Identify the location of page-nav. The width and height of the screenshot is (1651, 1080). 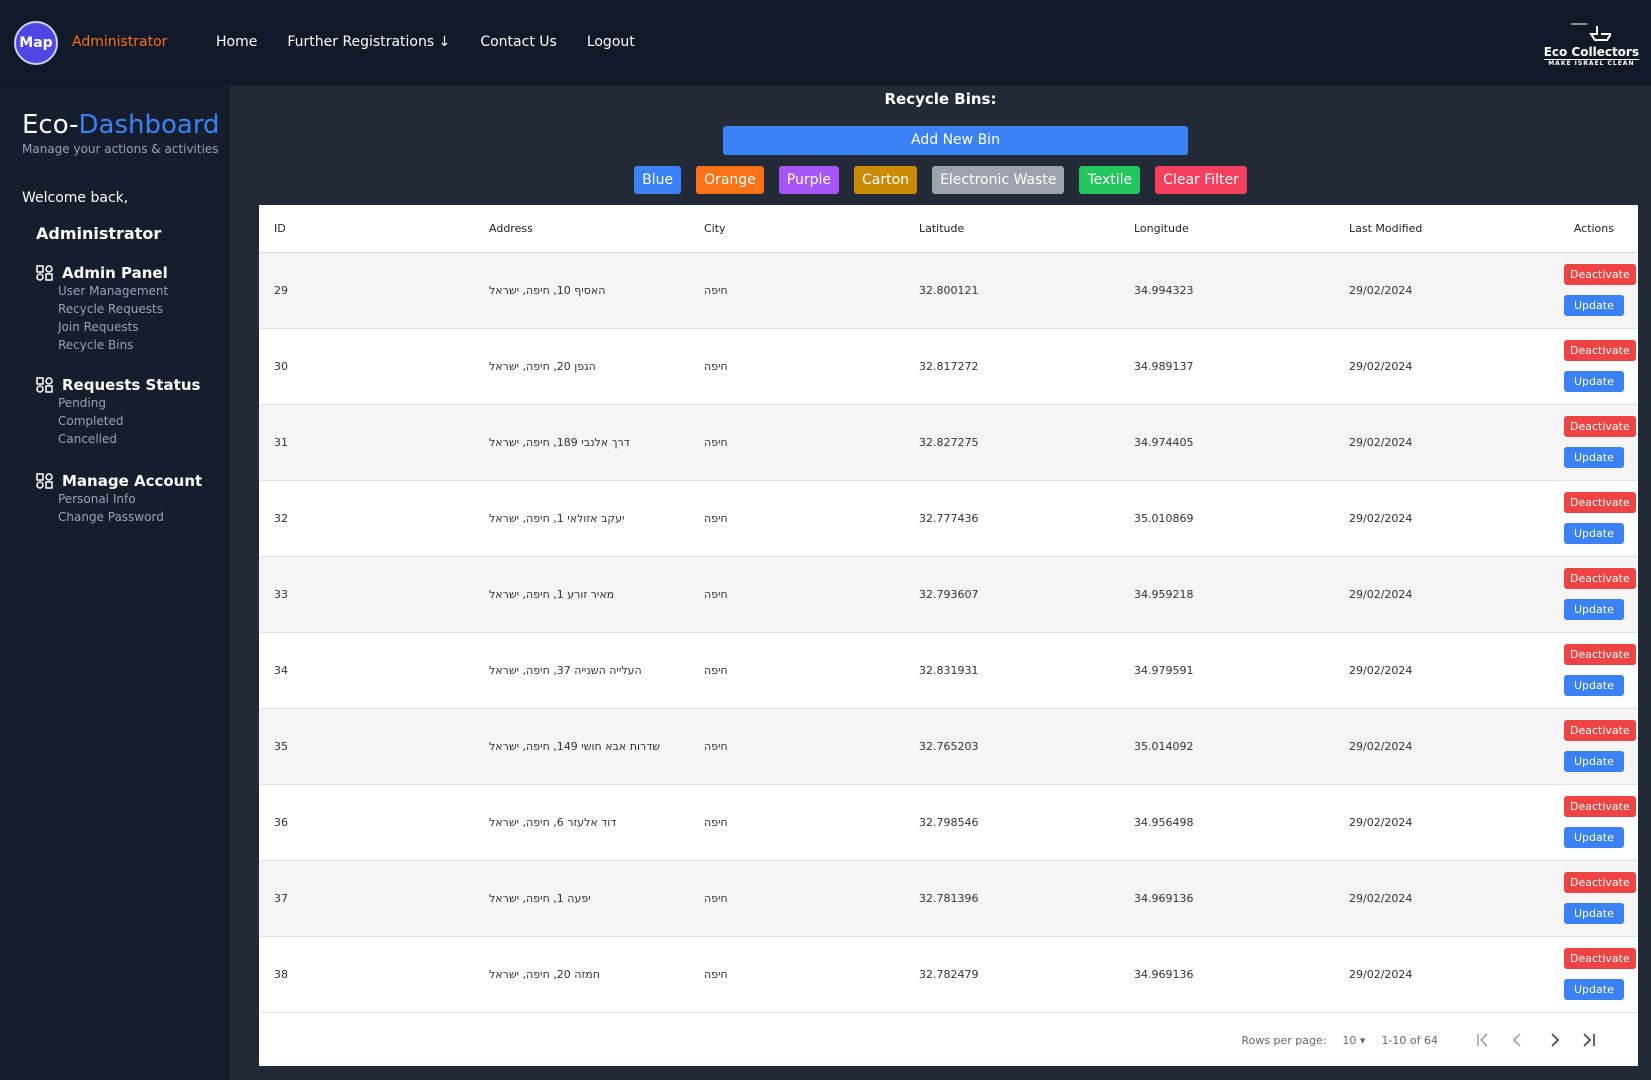
(1536, 1040).